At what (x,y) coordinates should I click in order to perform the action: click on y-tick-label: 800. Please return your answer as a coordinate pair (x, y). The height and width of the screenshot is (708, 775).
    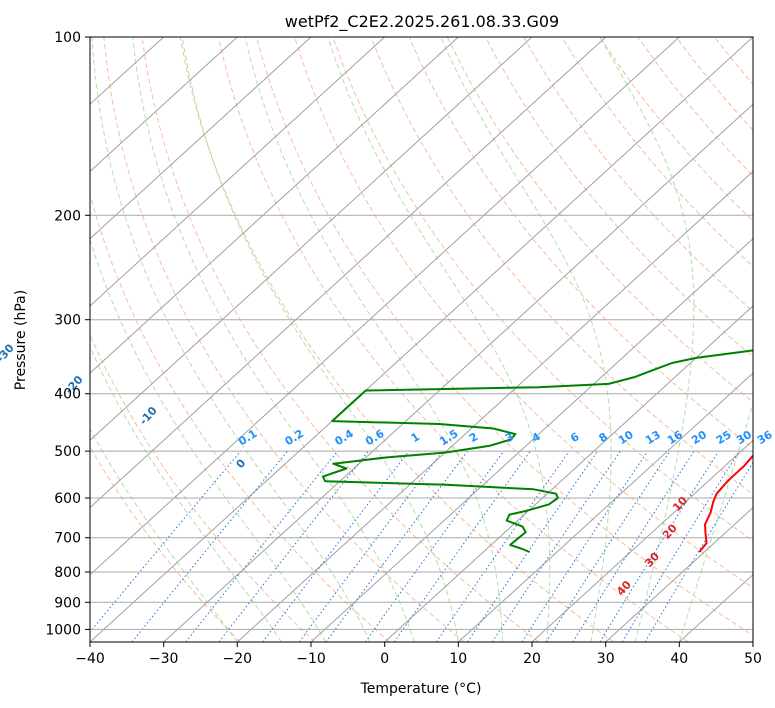
    Looking at the image, I should click on (67, 573).